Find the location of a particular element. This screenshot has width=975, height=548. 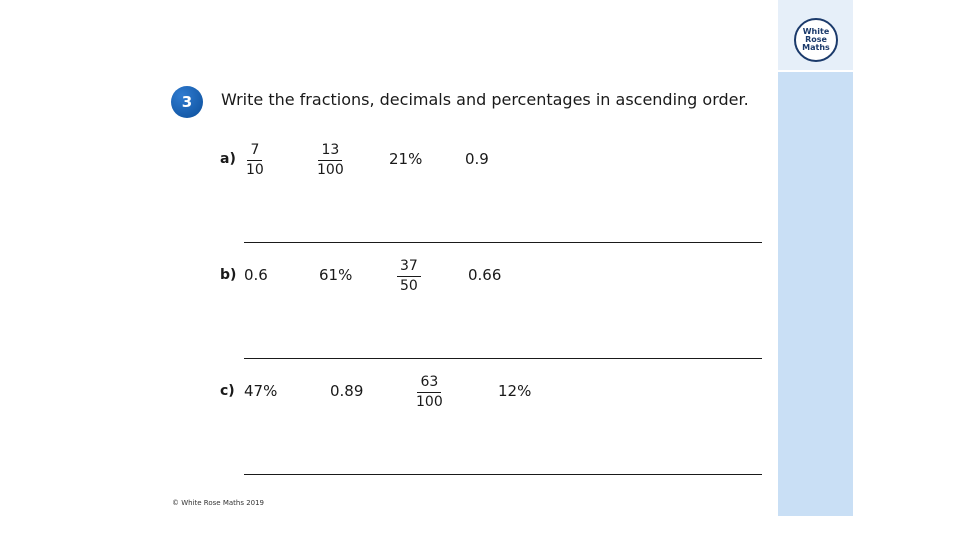

part-a-fraction-2: 13 100 is located at coordinates (330, 160).